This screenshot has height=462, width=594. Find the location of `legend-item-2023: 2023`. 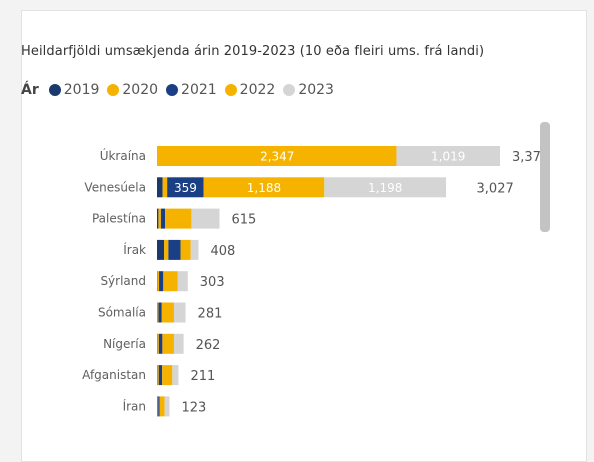

legend-item-2023: 2023 is located at coordinates (308, 90).